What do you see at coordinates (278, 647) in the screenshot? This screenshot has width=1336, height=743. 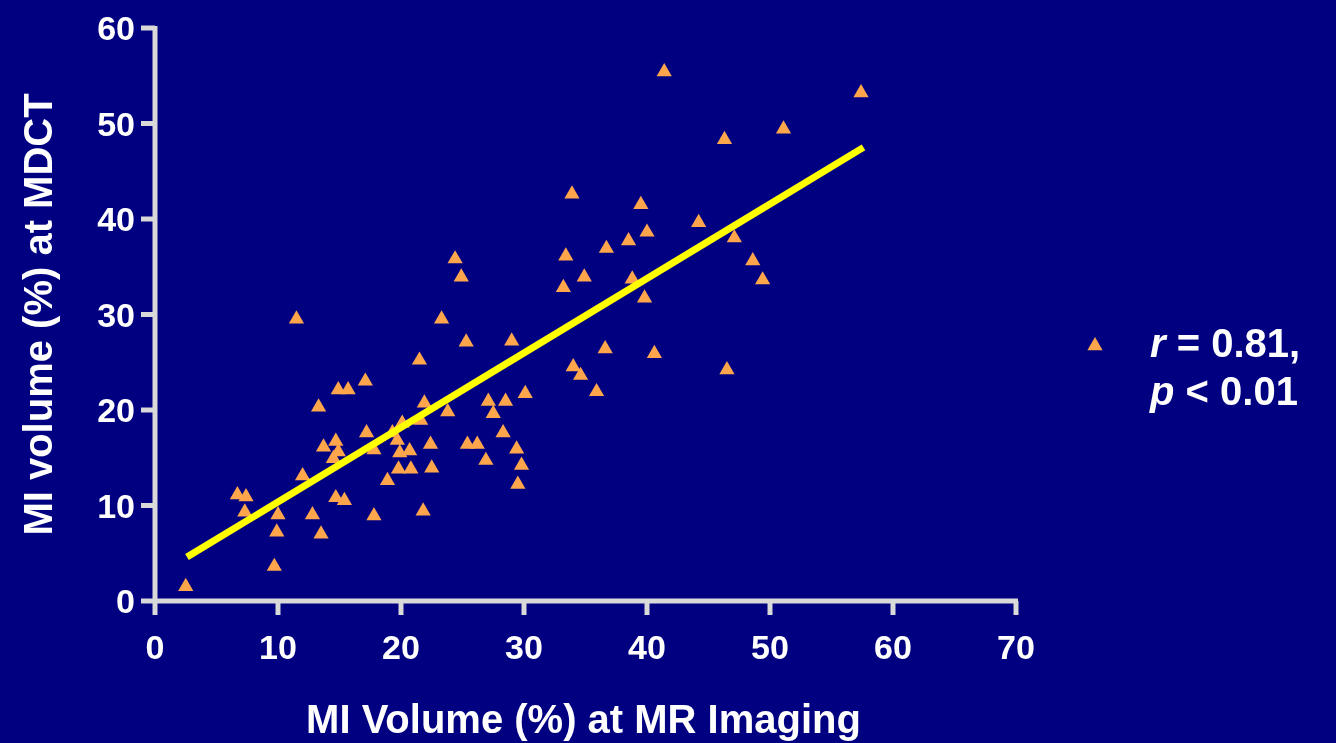 I see `x-tick-label: 10` at bounding box center [278, 647].